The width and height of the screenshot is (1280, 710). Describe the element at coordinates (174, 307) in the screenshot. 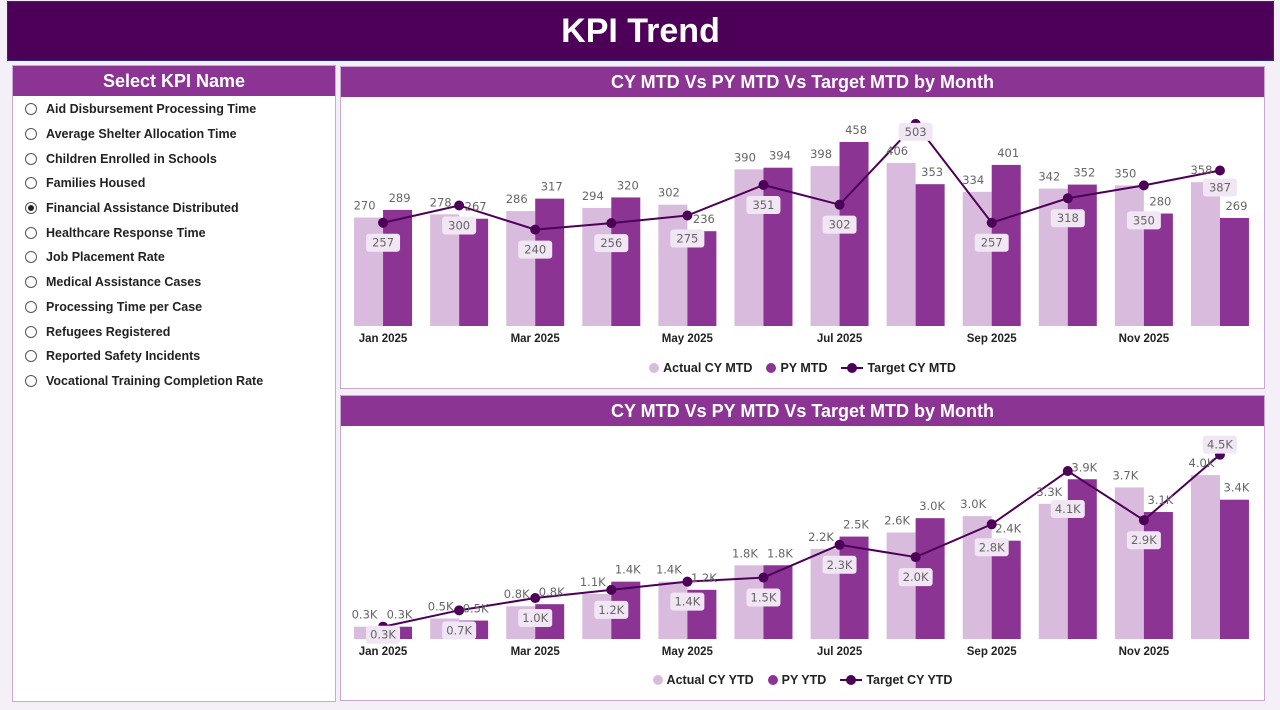

I see `slicer-item: Processing Time per Case` at that location.